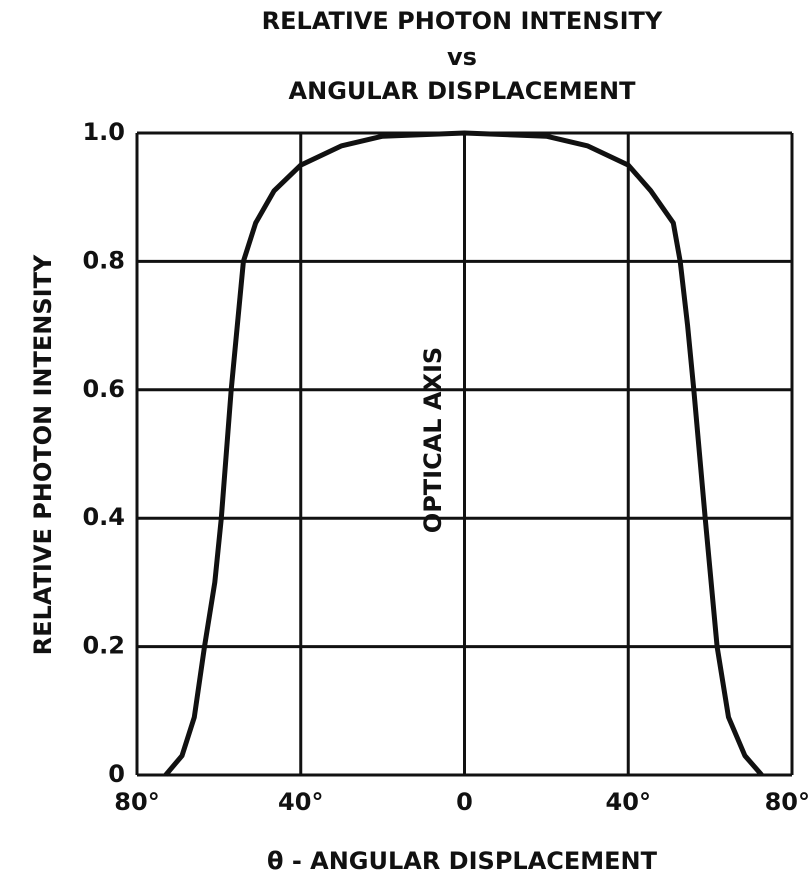 The width and height of the screenshot is (812, 884). I want to click on y-tick-label: 0.4, so click(103, 517).